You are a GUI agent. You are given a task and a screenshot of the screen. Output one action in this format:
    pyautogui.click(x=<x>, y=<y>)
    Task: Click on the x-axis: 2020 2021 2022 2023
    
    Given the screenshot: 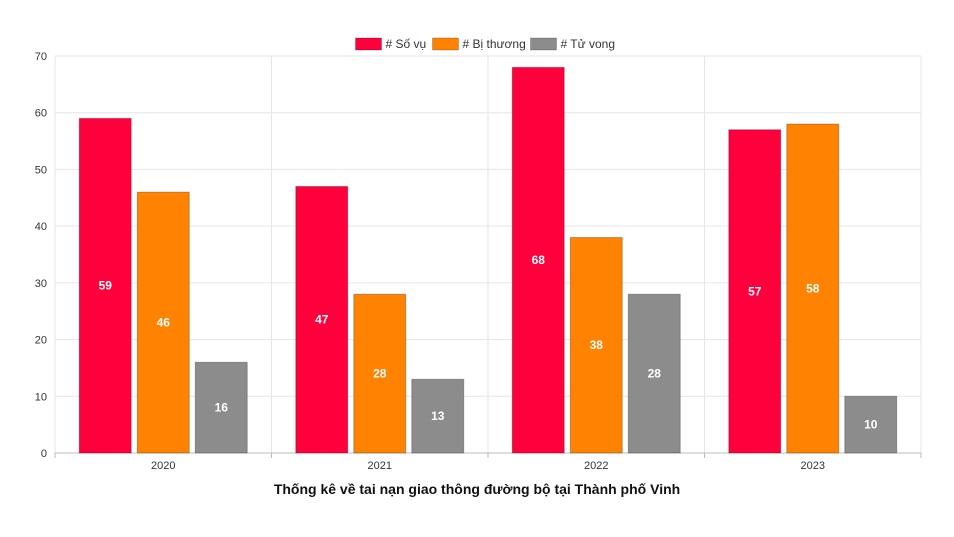 What is the action you would take?
    pyautogui.click(x=488, y=462)
    